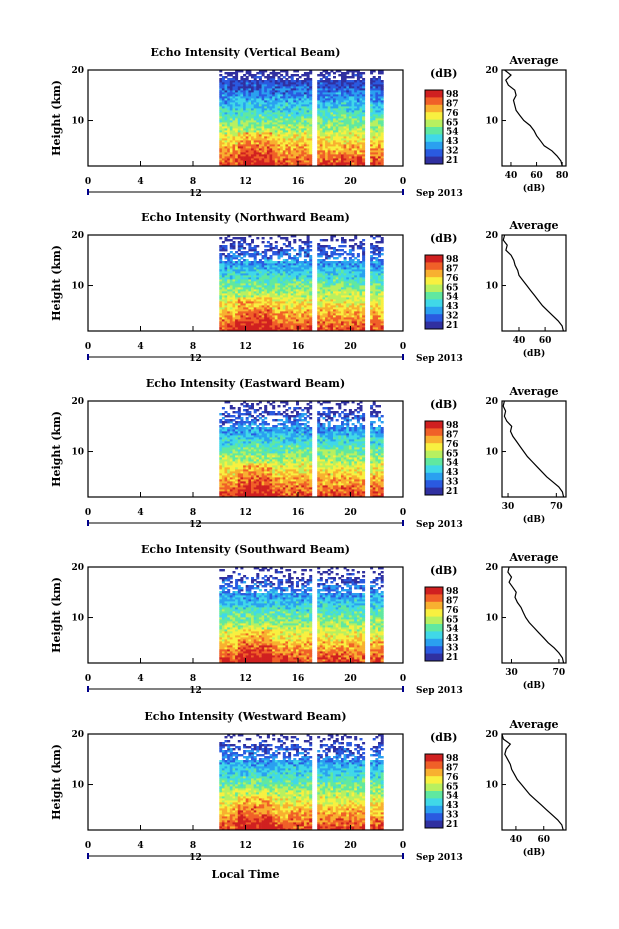  Describe the element at coordinates (443, 73) in the screenshot. I see `colorbar-unit: (dB)` at that location.